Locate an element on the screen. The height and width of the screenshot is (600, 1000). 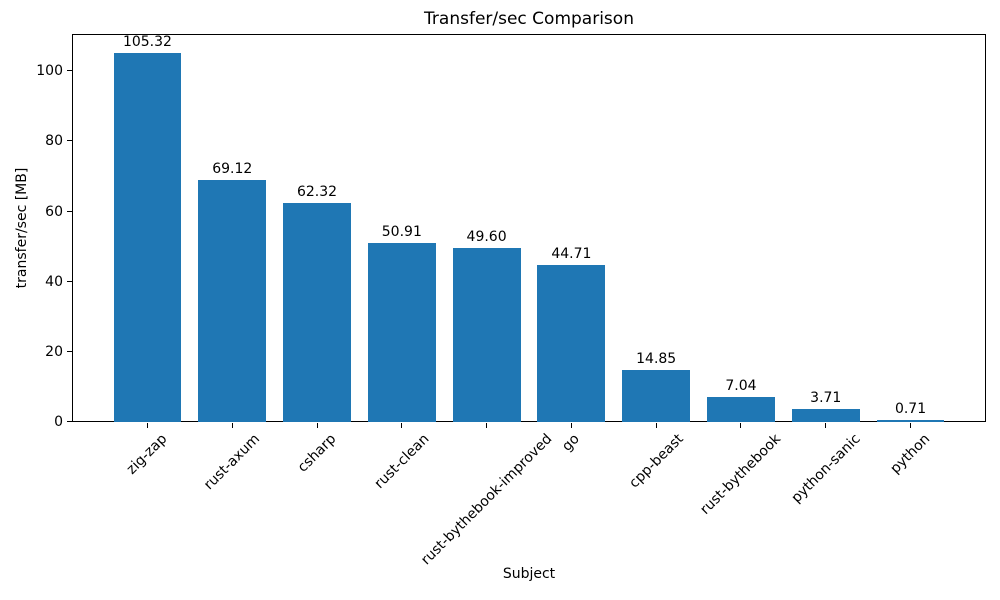
bar-rust-bythebook-improved is located at coordinates (486, 334).